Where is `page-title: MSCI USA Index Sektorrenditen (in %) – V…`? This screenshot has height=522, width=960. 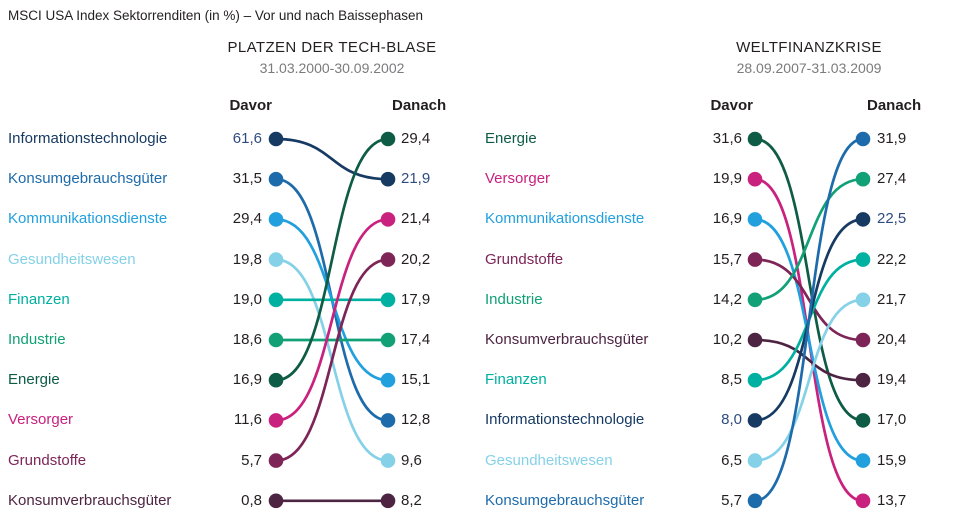 page-title: MSCI USA Index Sektorrenditen (in %) – V… is located at coordinates (215, 15).